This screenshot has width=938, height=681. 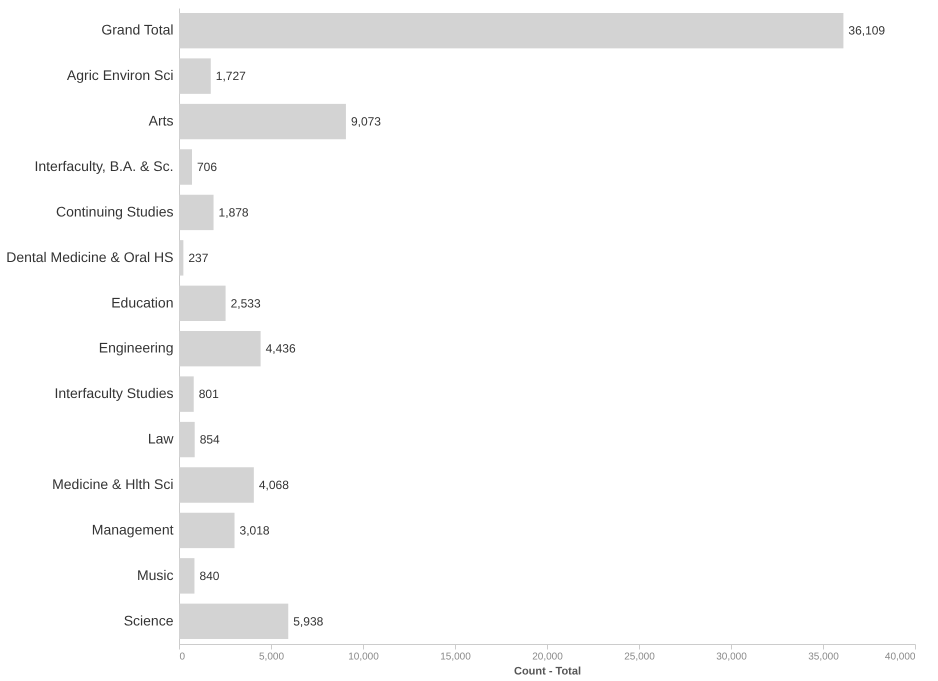 I want to click on data-label: 1,727, so click(x=231, y=76).